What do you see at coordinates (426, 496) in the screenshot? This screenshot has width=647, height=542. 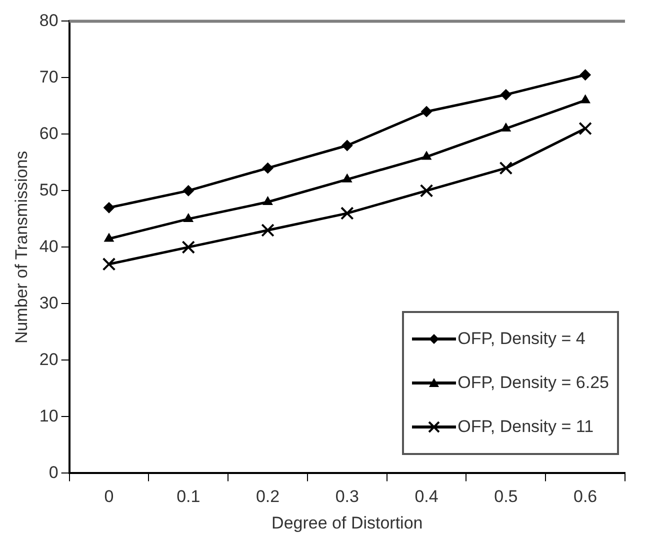 I see `x-tick-label: 0.4` at bounding box center [426, 496].